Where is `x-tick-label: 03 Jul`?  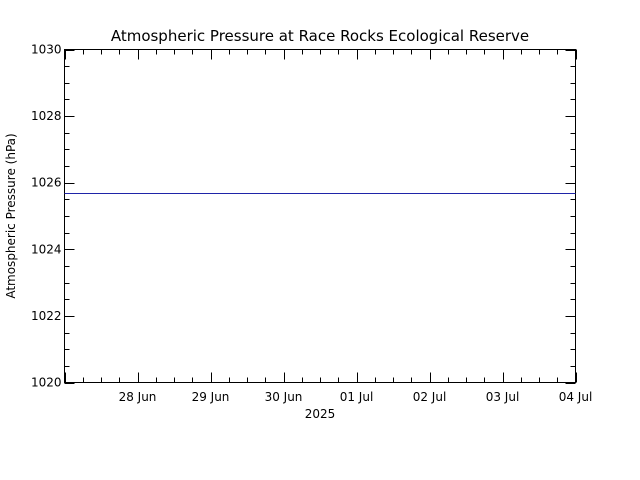 x-tick-label: 03 Jul is located at coordinates (503, 397).